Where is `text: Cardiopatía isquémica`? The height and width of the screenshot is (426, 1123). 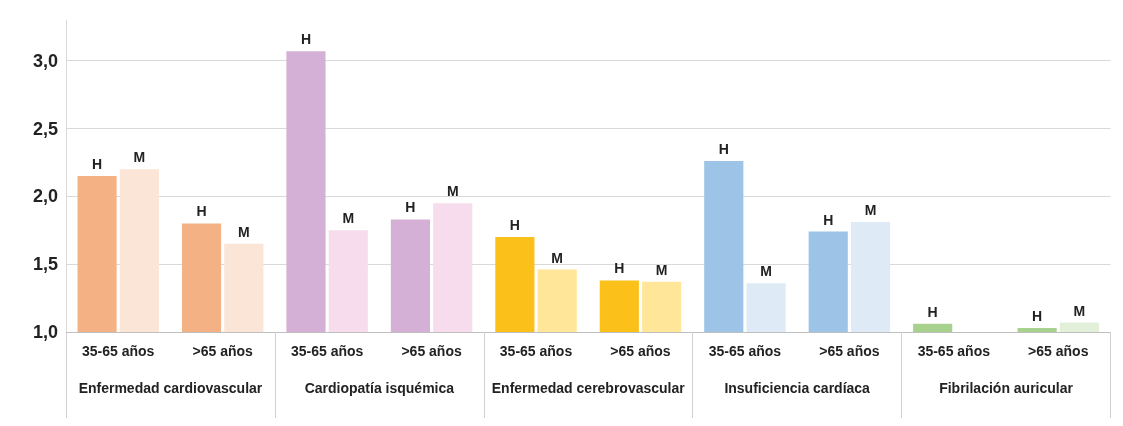 text: Cardiopatía isquémica is located at coordinates (379, 388).